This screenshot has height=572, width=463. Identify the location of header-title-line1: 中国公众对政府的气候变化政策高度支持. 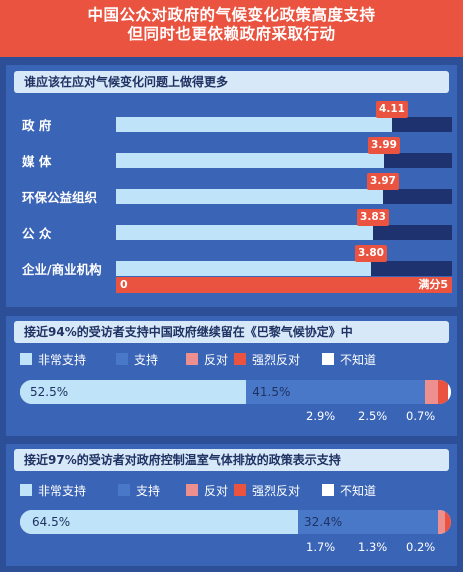
(231, 15).